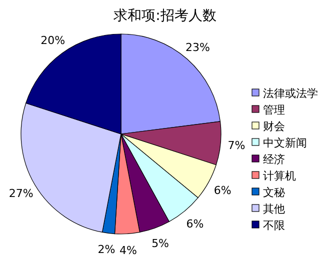 This screenshot has width=331, height=266. Describe the element at coordinates (274, 209) in the screenshot. I see `legend-label: 其他` at that location.